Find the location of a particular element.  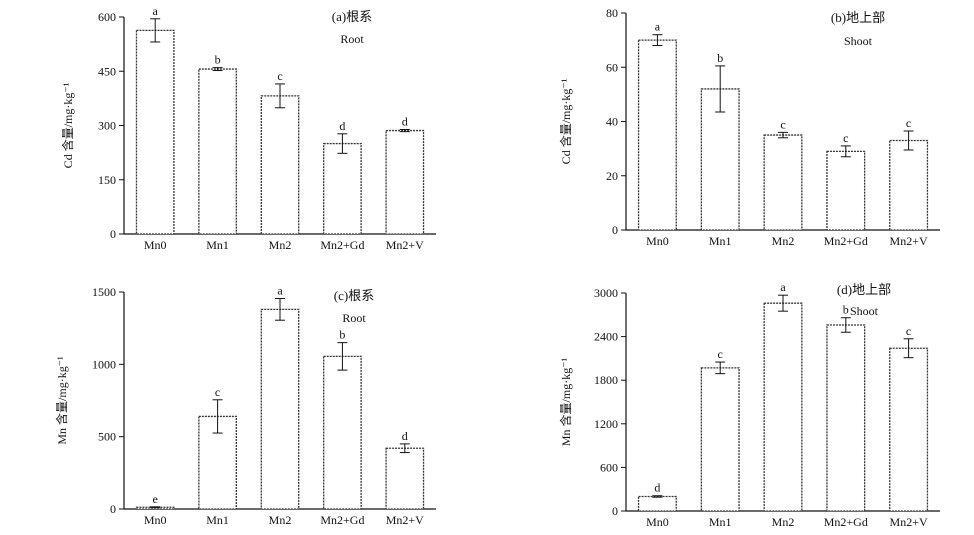

significance-label: e is located at coordinates (155, 499).